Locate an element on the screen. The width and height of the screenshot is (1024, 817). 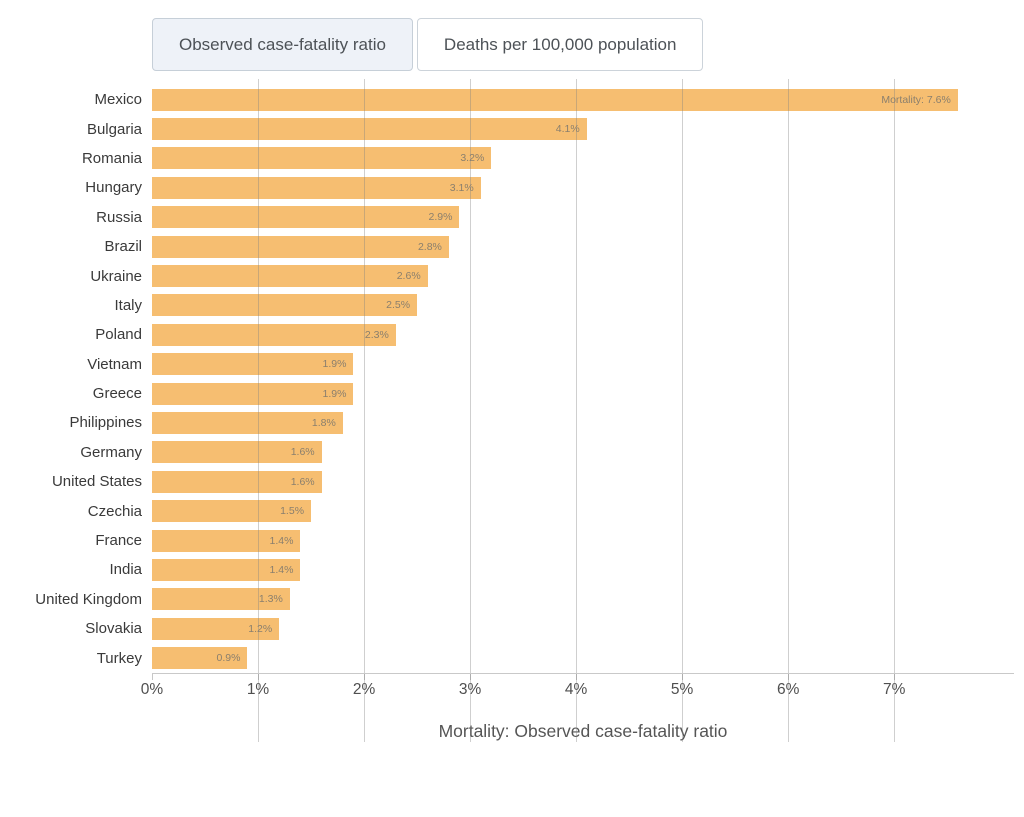
bar-hungary: 3.1% is located at coordinates (316, 187).